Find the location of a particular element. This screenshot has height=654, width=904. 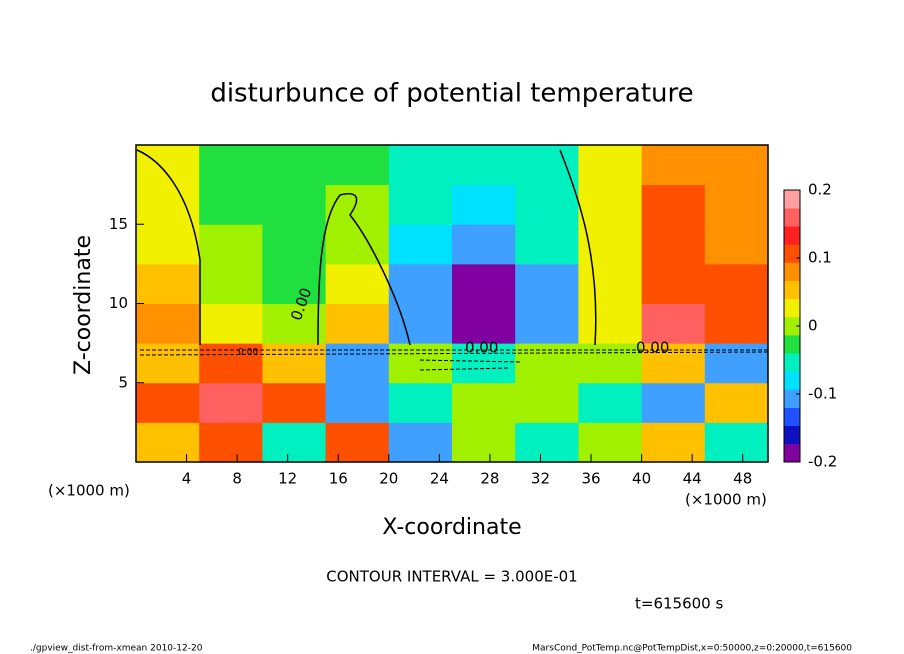

chart-title: disturbunce of potential temperature is located at coordinates (451, 94).